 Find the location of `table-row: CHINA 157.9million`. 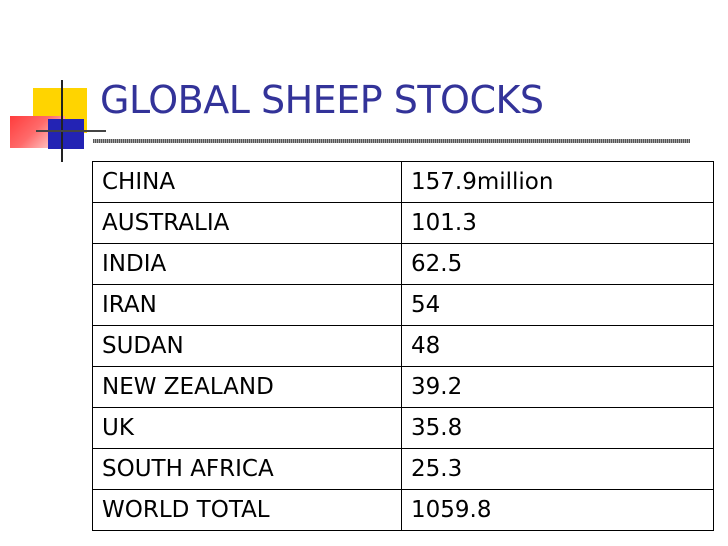

table-row: CHINA 157.9million is located at coordinates (403, 182).